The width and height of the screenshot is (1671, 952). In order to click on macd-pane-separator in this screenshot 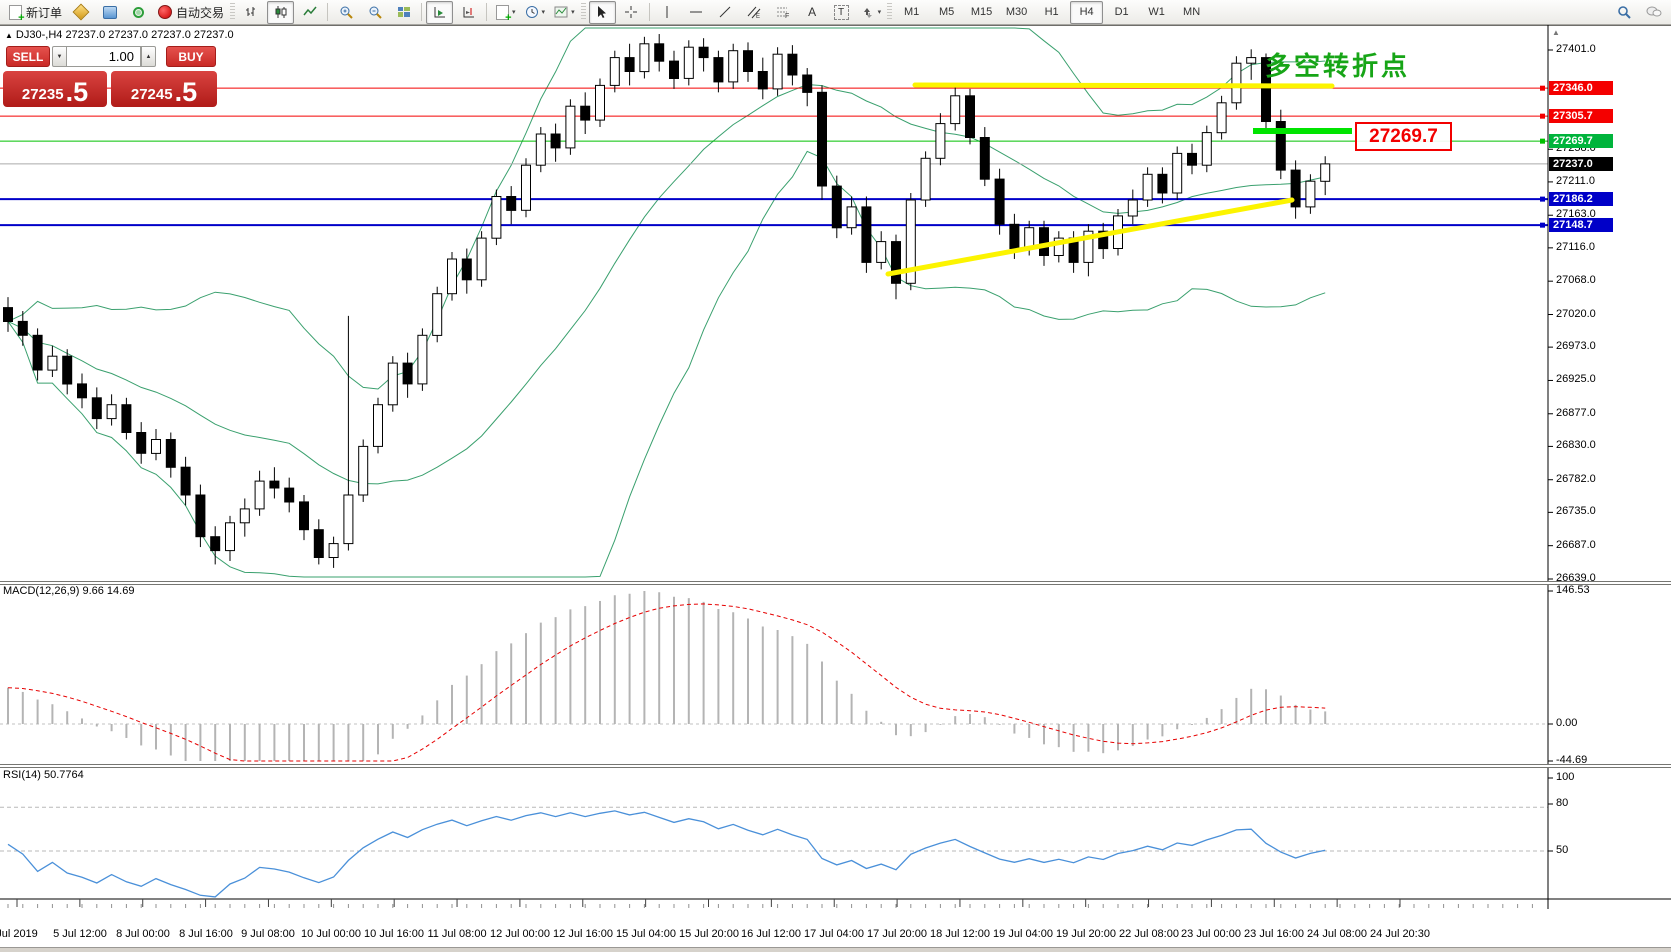, I will do `click(835, 583)`.